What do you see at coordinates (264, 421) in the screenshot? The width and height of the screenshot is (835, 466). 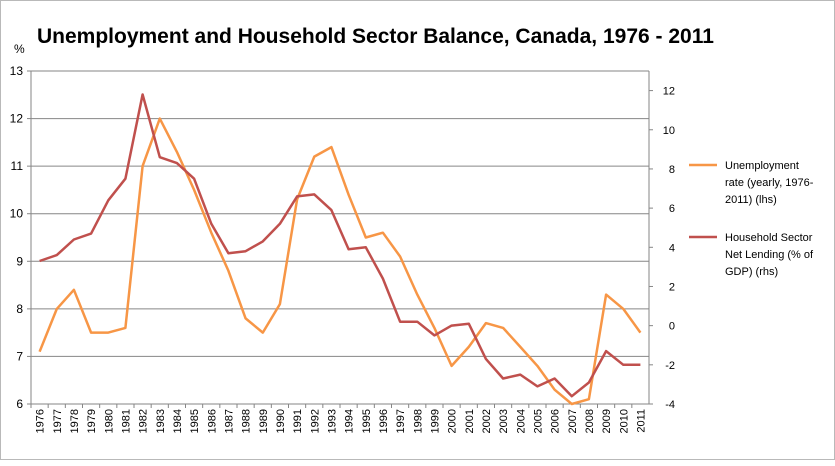 I see `x-tick-label-1989: 1989` at bounding box center [264, 421].